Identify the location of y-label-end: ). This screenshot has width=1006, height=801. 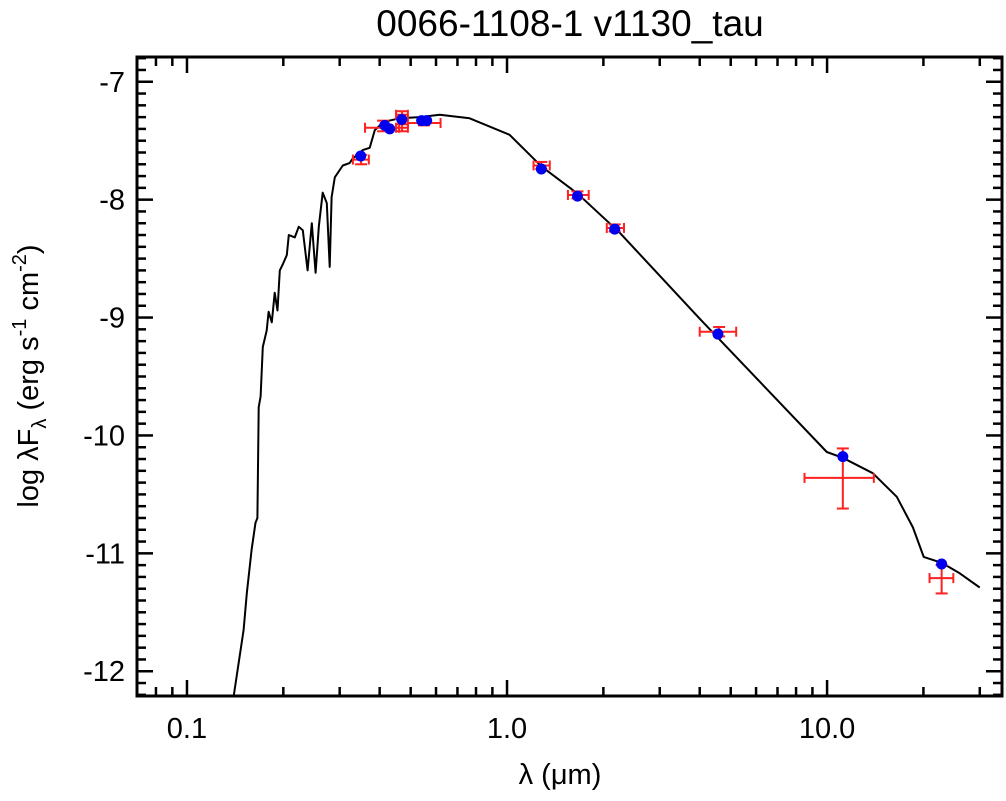
(29, 249).